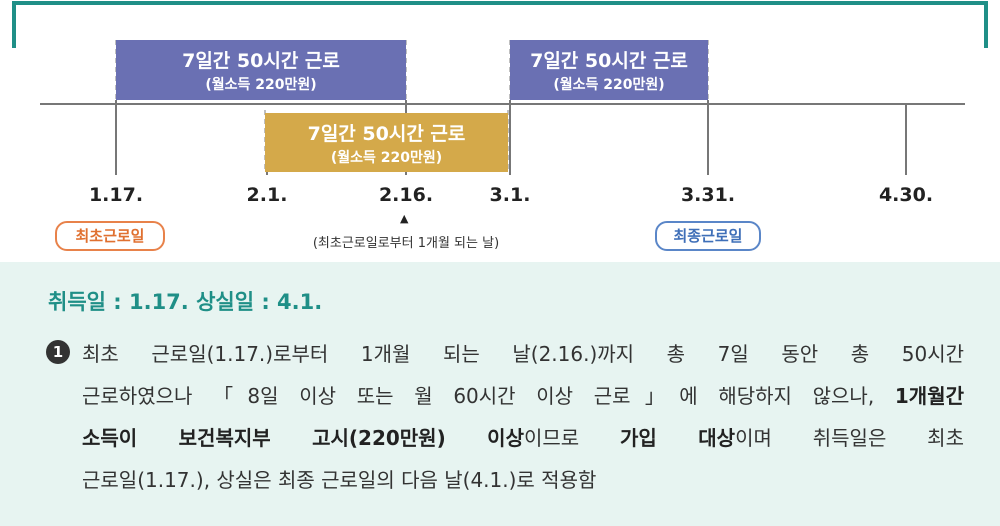  Describe the element at coordinates (708, 236) in the screenshot. I see `tag: 최종근로일` at that location.